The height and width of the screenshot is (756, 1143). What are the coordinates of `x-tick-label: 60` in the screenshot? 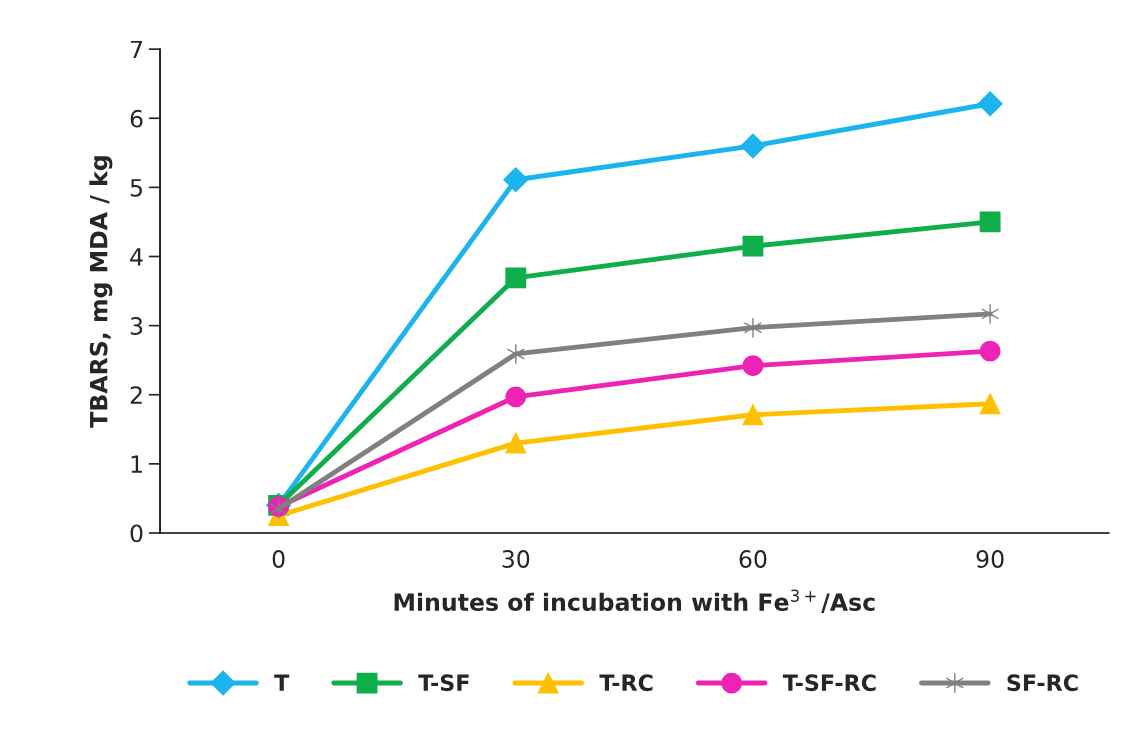 It's located at (753, 559).